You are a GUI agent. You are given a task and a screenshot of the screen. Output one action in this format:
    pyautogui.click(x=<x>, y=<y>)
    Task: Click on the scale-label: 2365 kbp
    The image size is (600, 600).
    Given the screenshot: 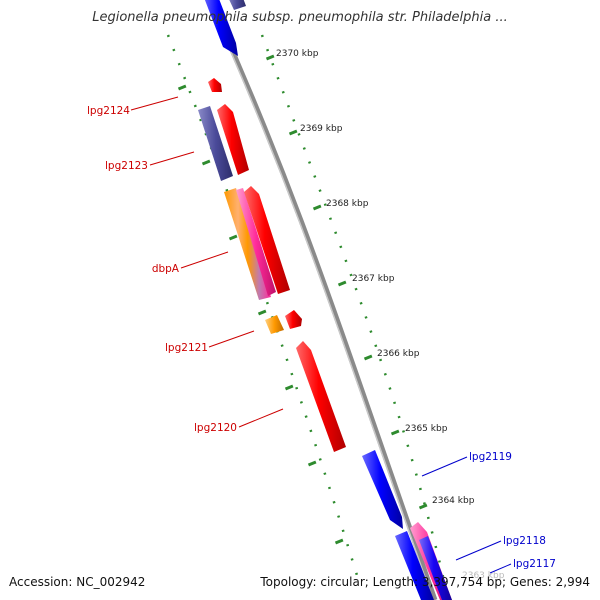 What is the action you would take?
    pyautogui.click(x=426, y=429)
    